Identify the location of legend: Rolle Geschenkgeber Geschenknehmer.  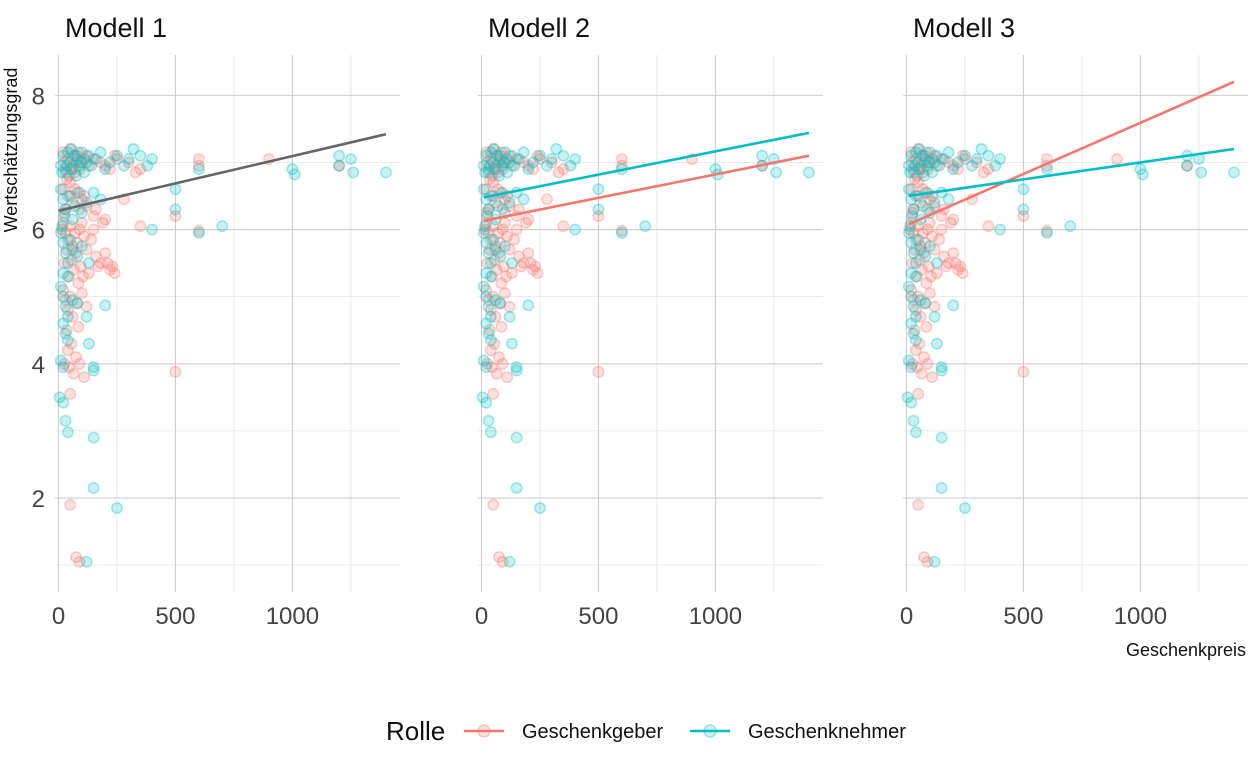
(646, 731).